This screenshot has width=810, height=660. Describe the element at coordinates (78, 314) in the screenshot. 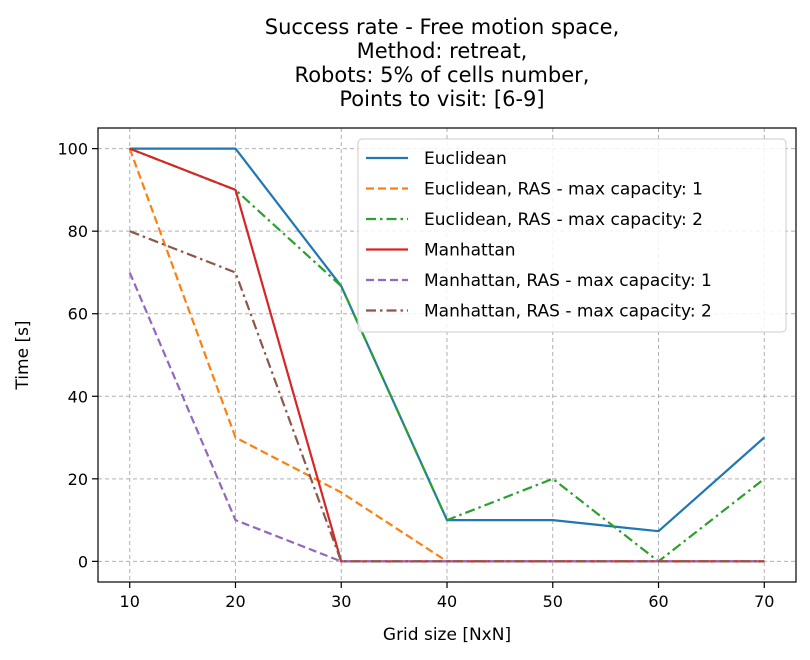

I see `y-tick-label: 60` at that location.